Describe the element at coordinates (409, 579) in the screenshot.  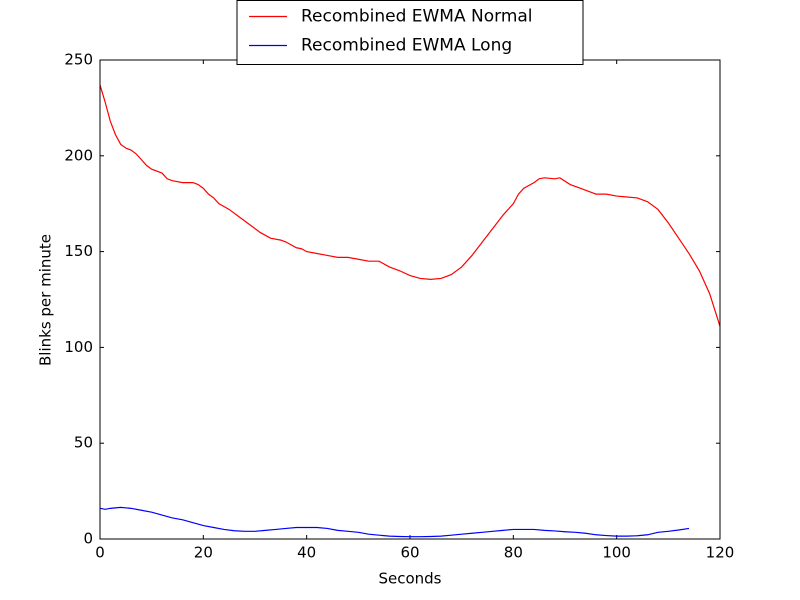
I see `x-axis-label: Seconds` at that location.